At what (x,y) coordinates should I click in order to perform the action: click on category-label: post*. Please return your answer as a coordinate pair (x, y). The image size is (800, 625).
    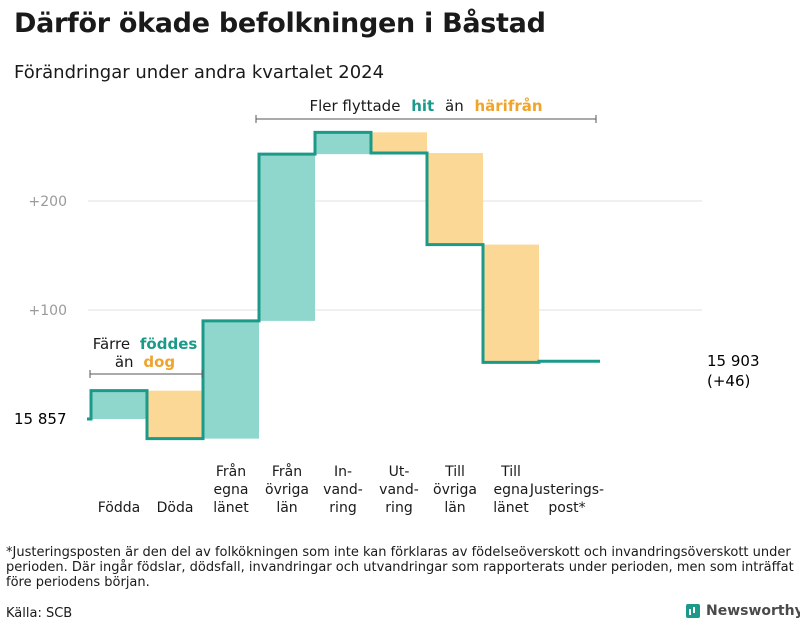
    Looking at the image, I should click on (566, 508).